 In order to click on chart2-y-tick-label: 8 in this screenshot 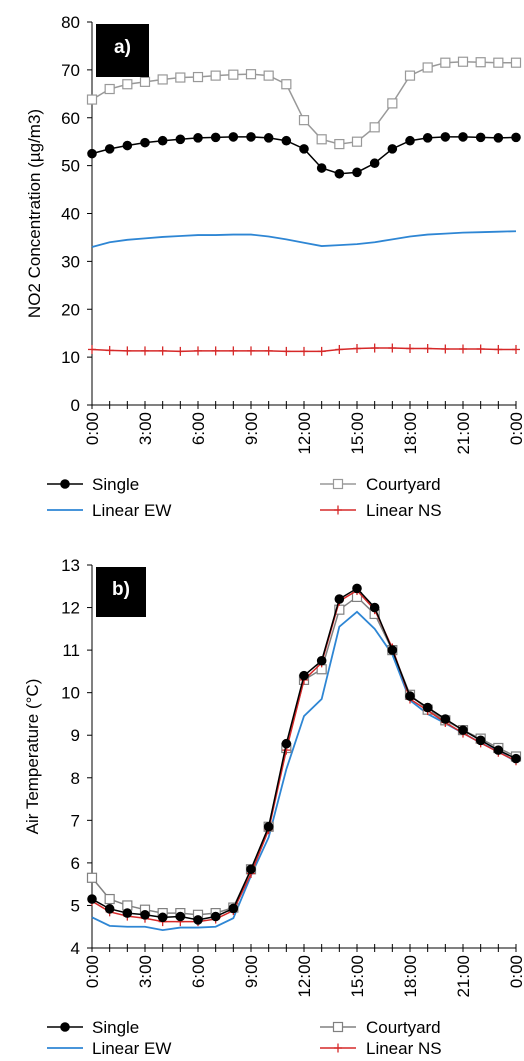, I will do `click(75, 778)`.